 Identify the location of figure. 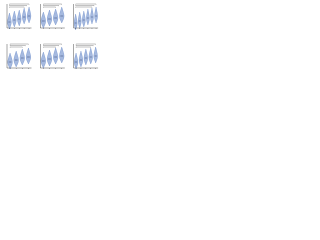
(52, 36).